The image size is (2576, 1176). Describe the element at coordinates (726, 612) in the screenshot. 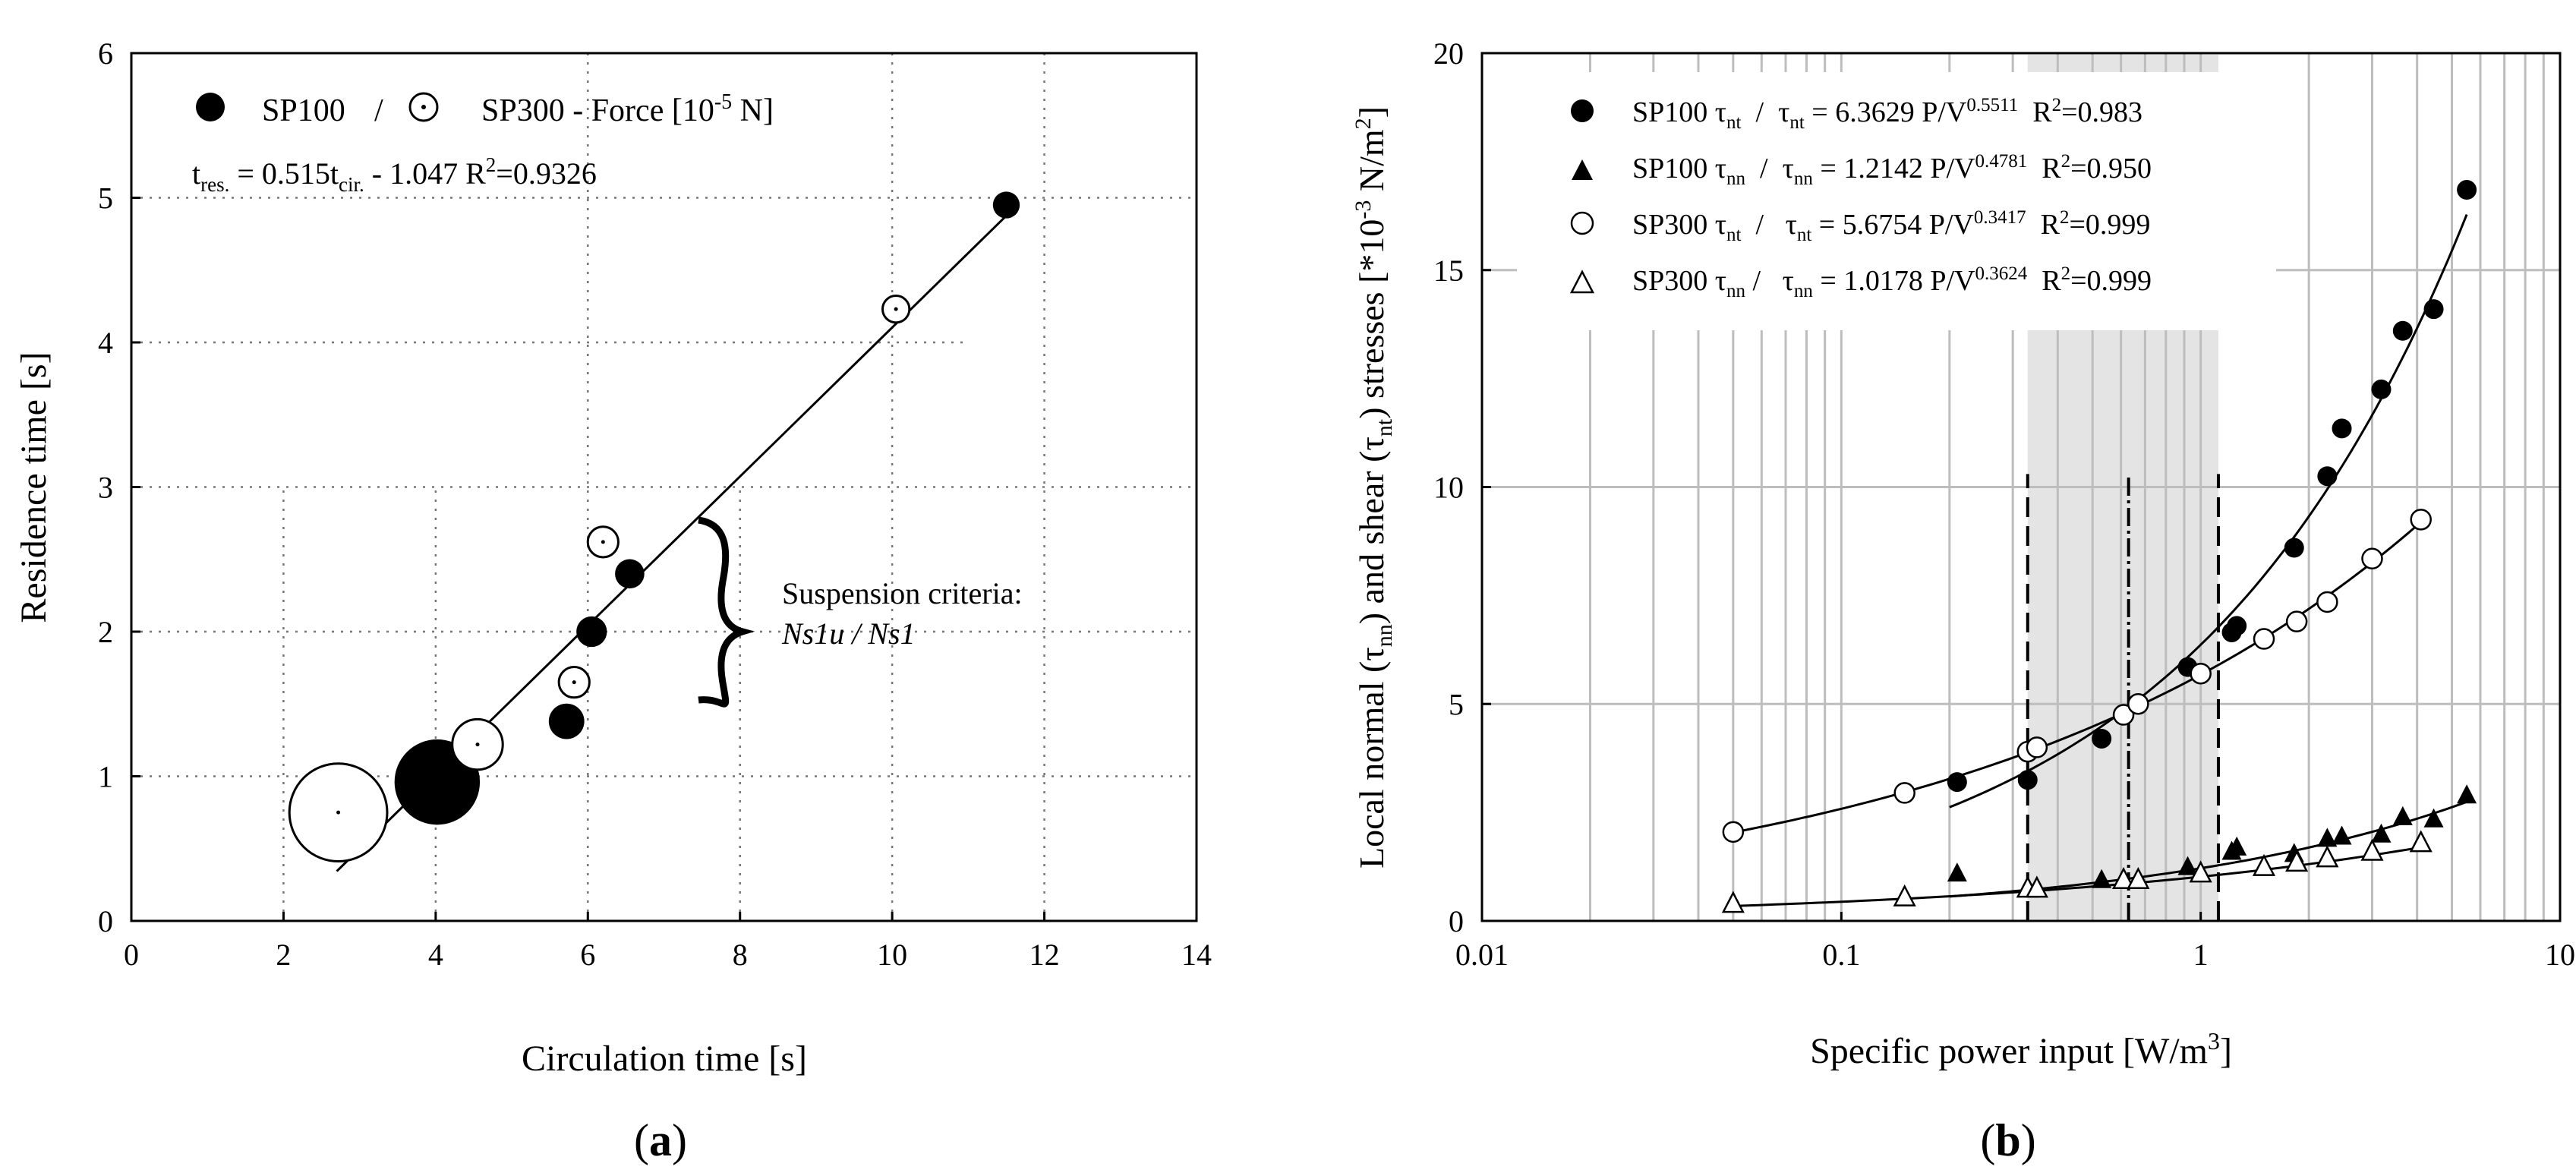

I see `brace-icon` at that location.